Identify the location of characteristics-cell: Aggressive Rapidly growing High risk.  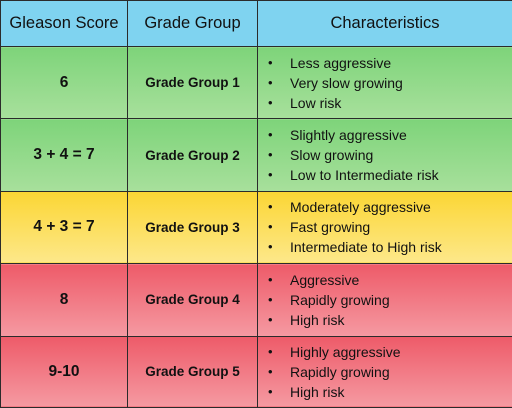
(384, 300).